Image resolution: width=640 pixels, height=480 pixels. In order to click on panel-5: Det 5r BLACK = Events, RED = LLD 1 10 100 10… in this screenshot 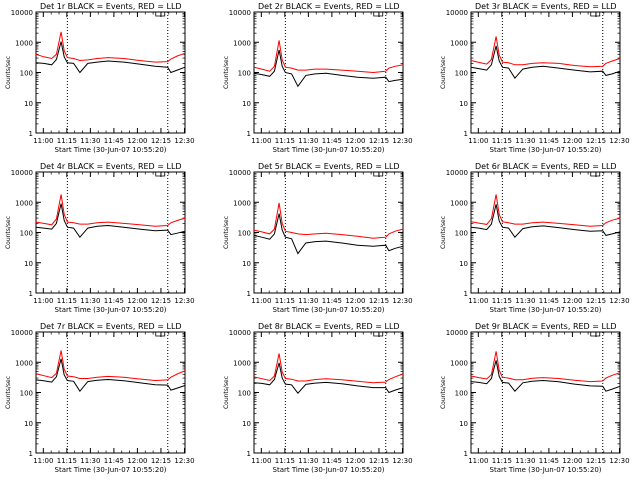, I will do `click(318, 238)`.